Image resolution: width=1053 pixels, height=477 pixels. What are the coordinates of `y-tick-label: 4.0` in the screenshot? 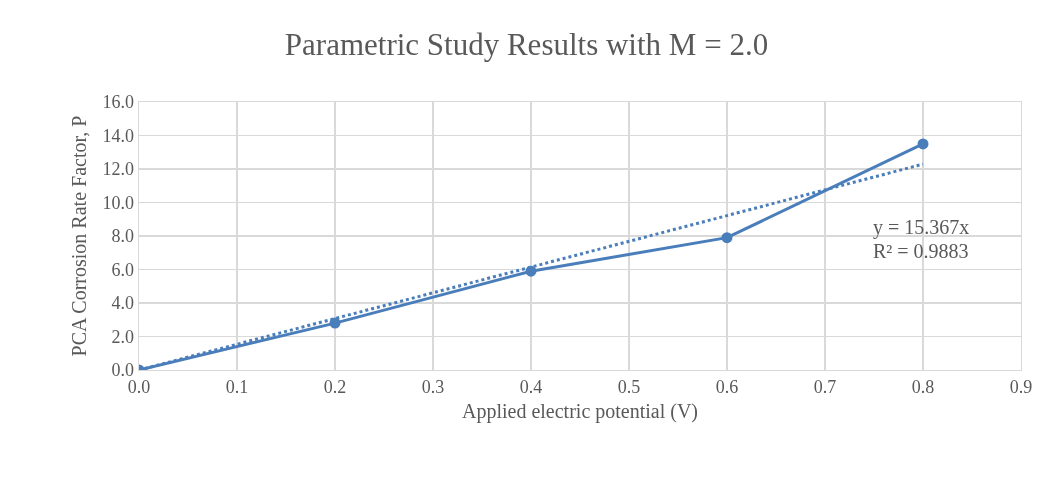 It's located at (123, 303).